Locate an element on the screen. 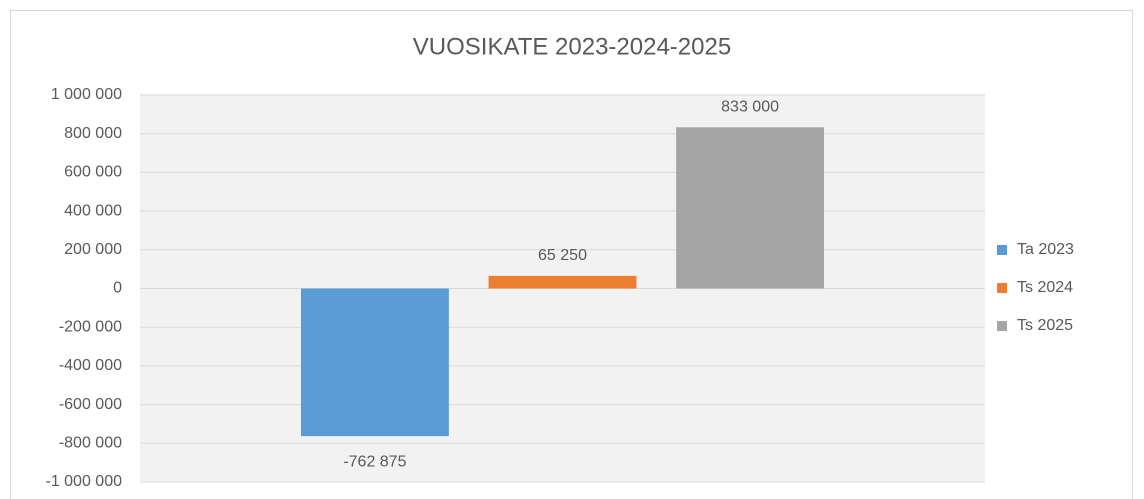 The image size is (1144, 499). data-label: 65 250 is located at coordinates (562, 255).